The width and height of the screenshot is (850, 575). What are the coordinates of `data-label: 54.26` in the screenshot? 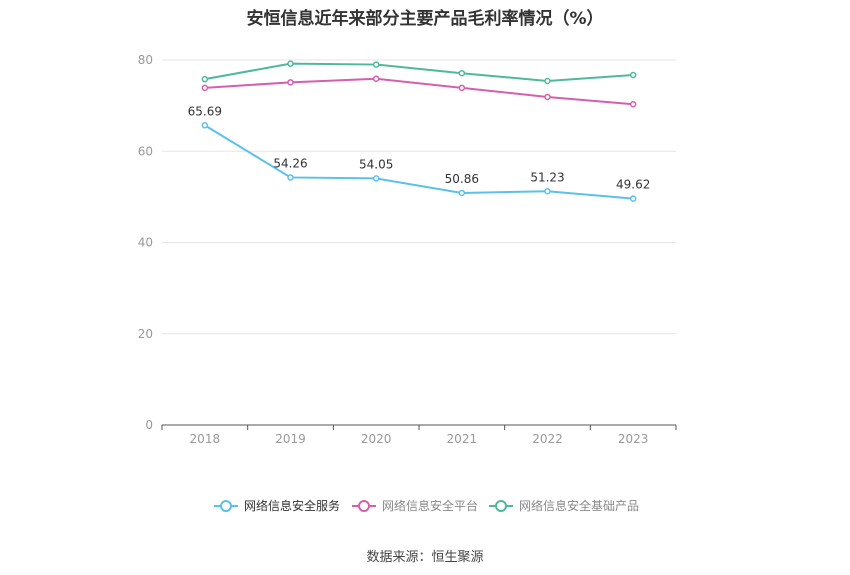 It's located at (290, 163).